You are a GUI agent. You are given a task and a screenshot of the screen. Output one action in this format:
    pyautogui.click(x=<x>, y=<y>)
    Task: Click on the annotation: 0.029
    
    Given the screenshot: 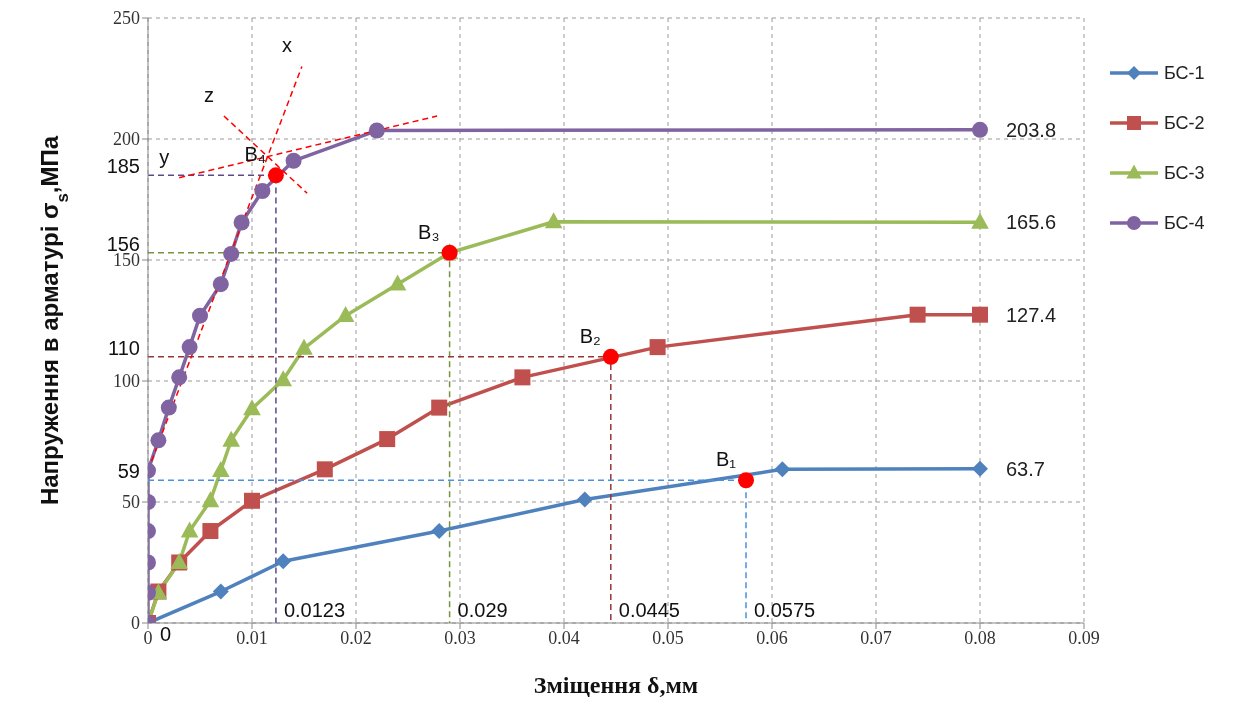 What is the action you would take?
    pyautogui.click(x=482, y=610)
    